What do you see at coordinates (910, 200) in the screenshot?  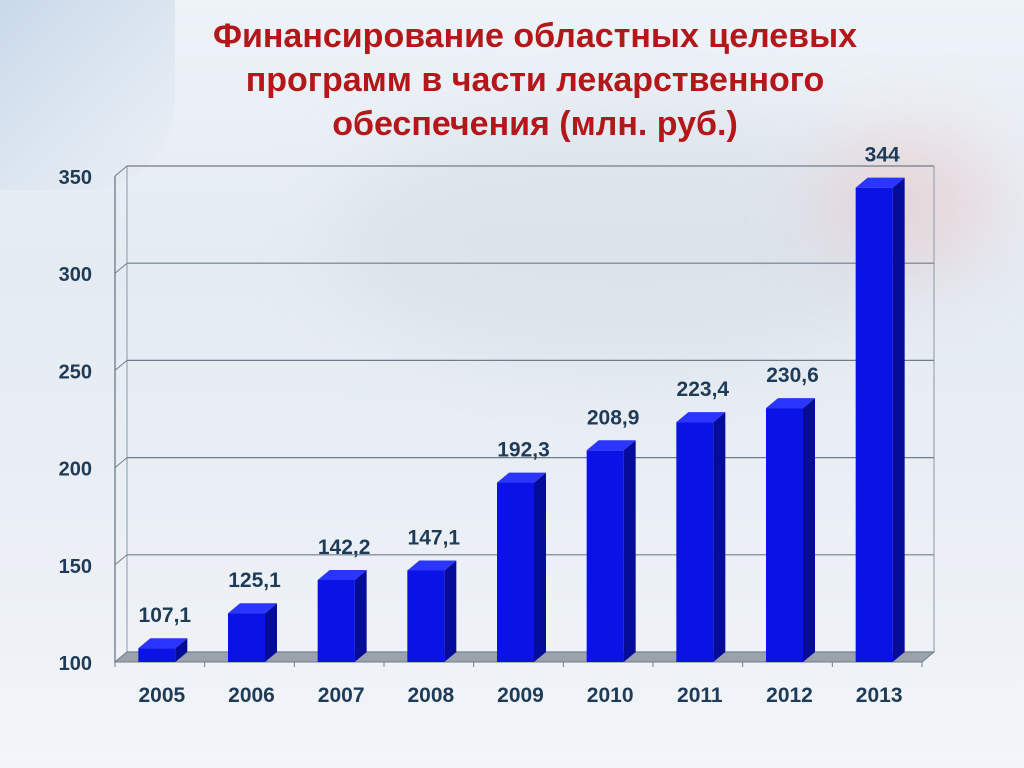 I see `background-blur` at bounding box center [910, 200].